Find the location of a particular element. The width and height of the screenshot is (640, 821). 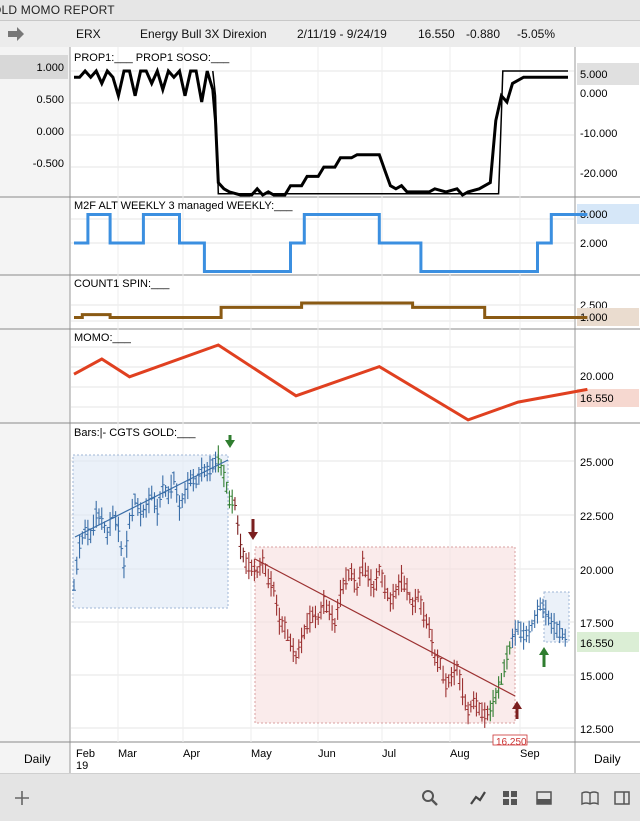

m2f-panel-title: M2F ALT WEEKLY 3 managed WEEKLY:___ is located at coordinates (183, 206).